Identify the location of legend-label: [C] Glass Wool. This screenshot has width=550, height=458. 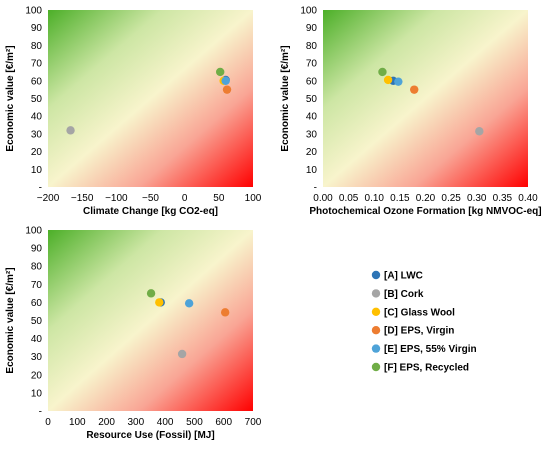
(419, 312).